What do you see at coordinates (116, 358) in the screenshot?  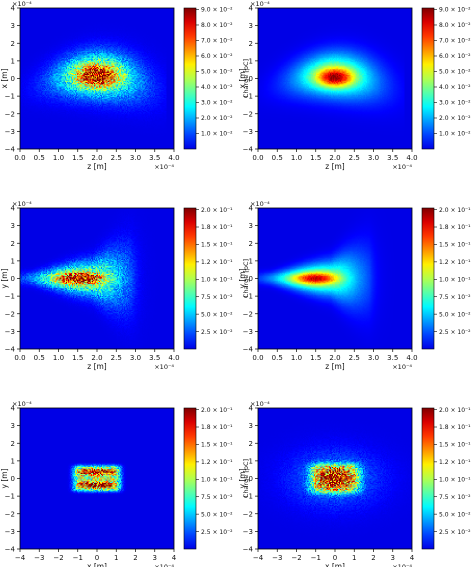 I see `x-tick-label: 2.5` at bounding box center [116, 358].